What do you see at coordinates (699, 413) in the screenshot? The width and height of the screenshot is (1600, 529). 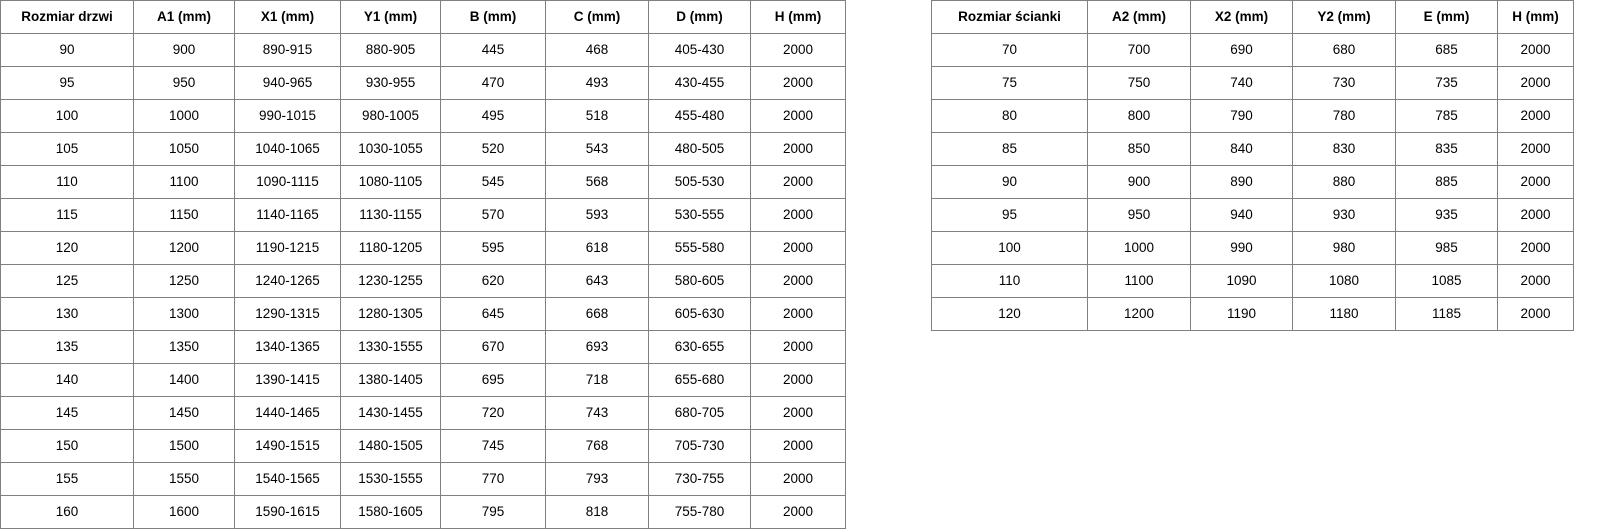 I see `table-cell: 680-705` at bounding box center [699, 413].